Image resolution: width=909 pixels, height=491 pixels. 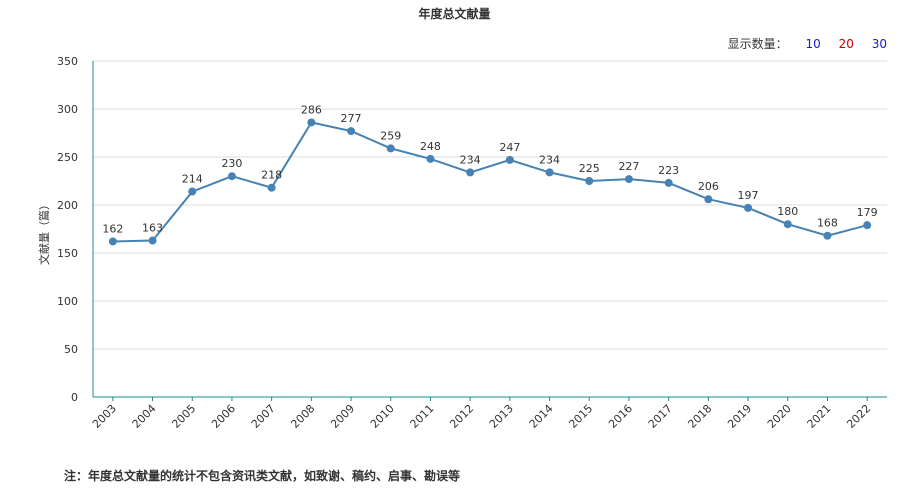 What do you see at coordinates (223, 416) in the screenshot?
I see `x-tick-label: 2006` at bounding box center [223, 416].